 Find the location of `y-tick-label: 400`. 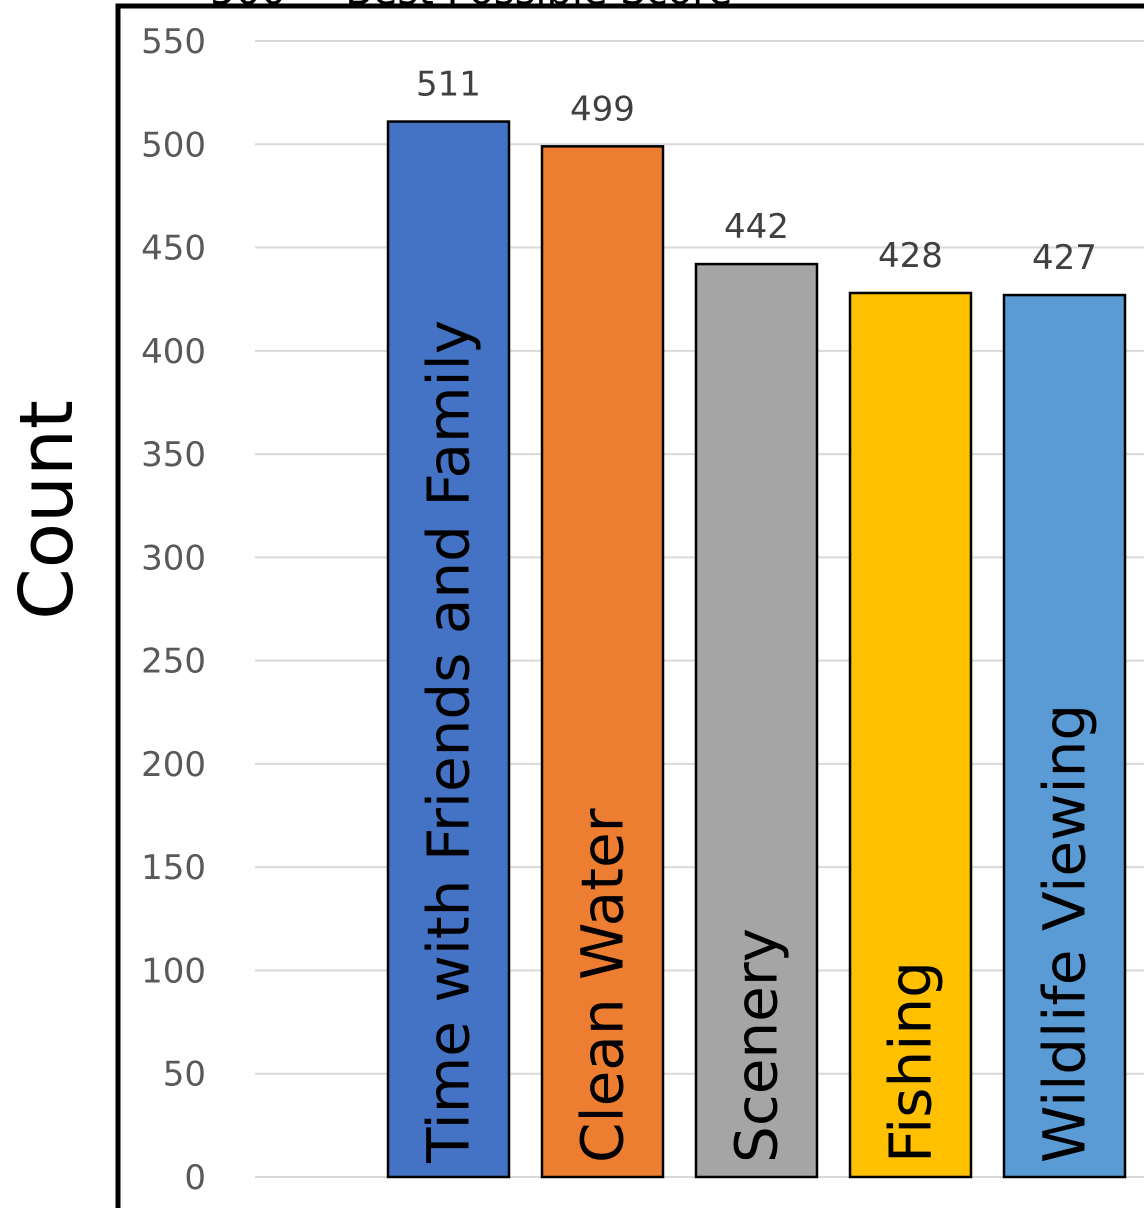

y-tick-label: 400 is located at coordinates (173, 352).